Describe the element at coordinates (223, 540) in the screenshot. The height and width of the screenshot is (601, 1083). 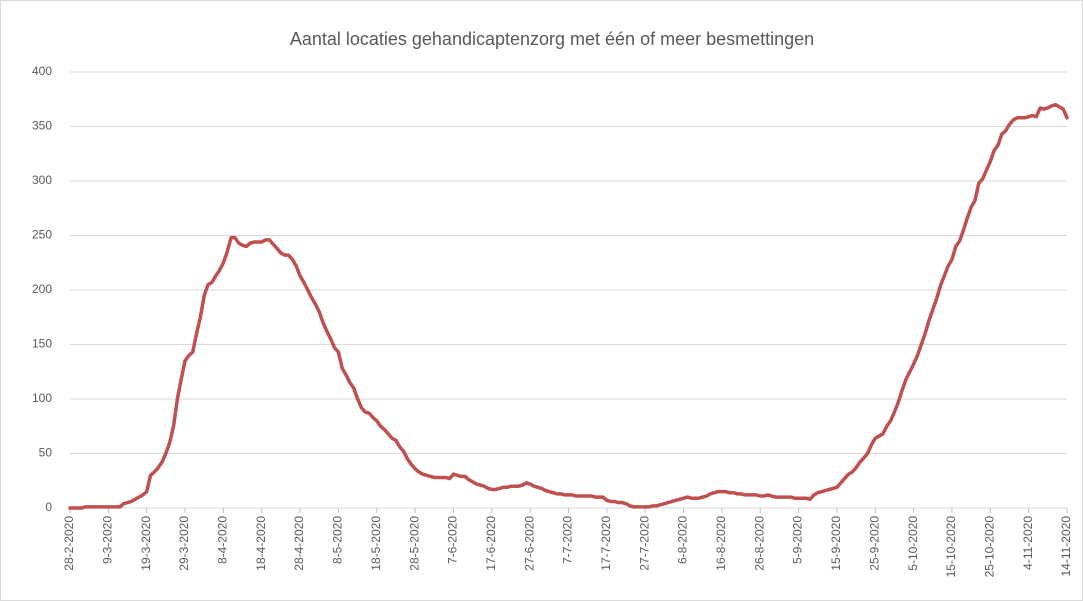
I see `x-tick-label: 8-4-2020` at that location.